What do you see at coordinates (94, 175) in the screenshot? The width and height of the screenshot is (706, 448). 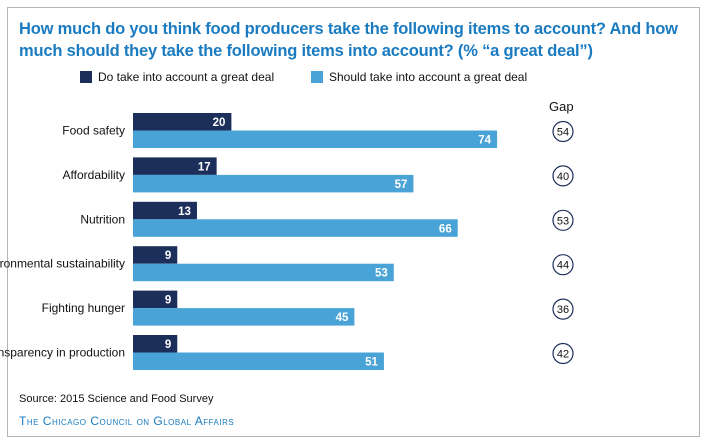 I see `category-label: Affordability` at bounding box center [94, 175].